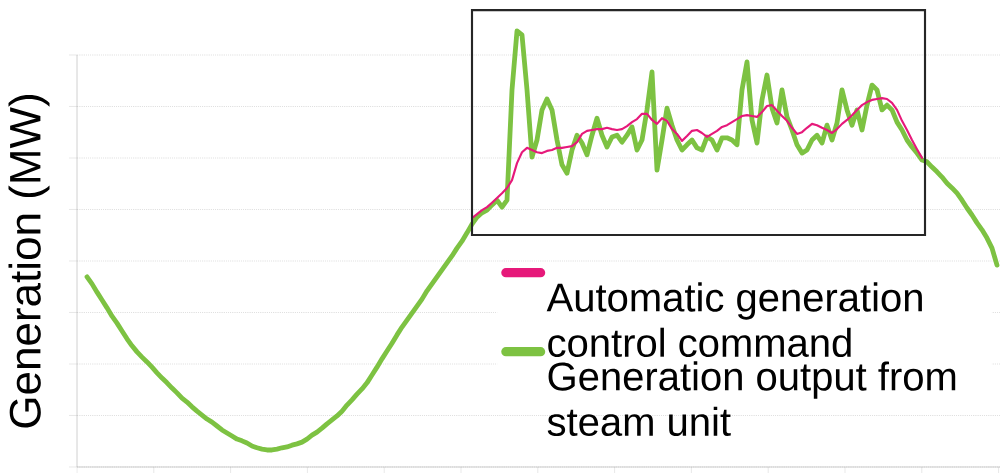 This screenshot has width=1003, height=473. I want to click on legend-label: Generation output from steam unit, so click(751, 399).